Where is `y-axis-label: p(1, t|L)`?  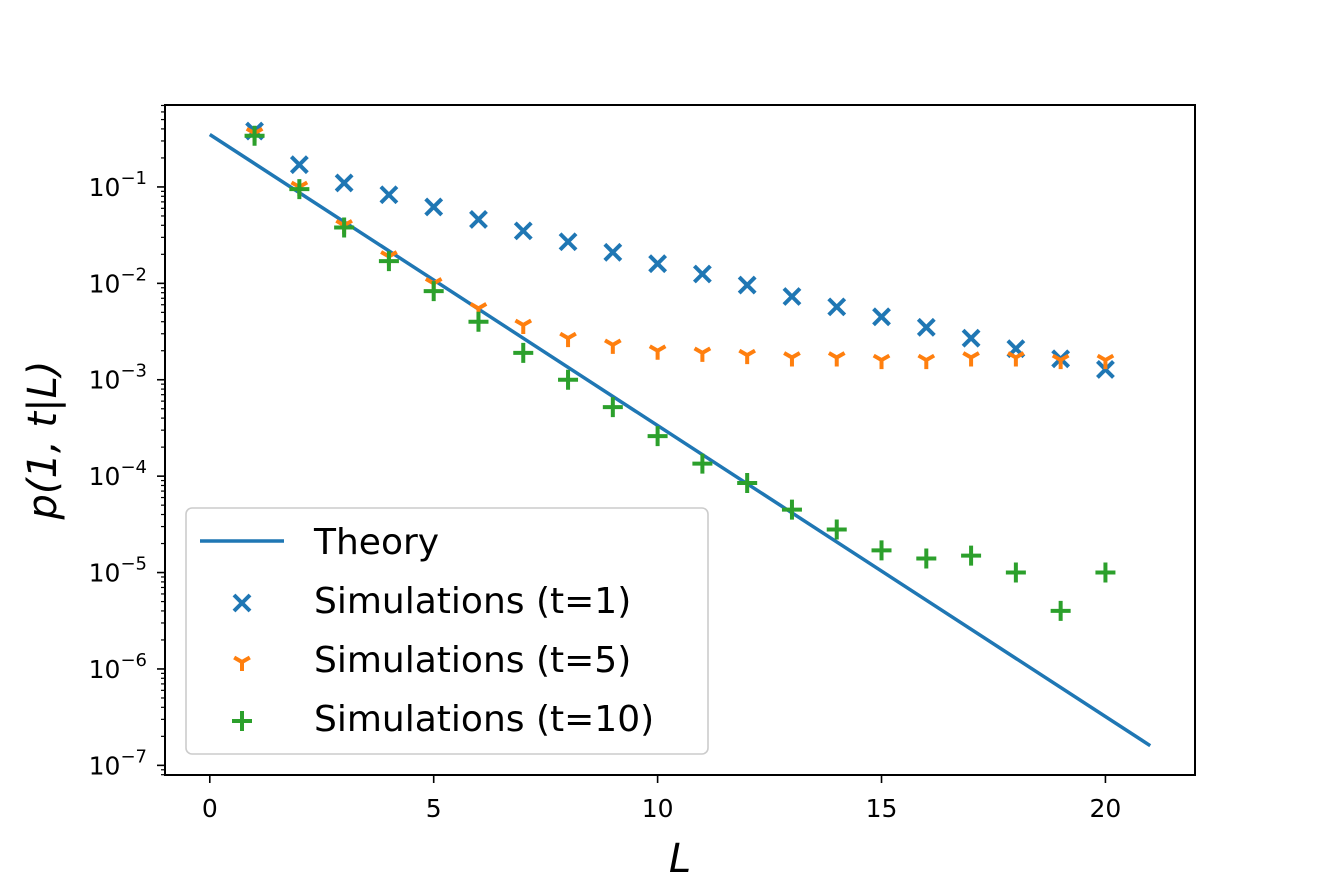 y-axis-label: p(1, t|L) is located at coordinates (43, 441).